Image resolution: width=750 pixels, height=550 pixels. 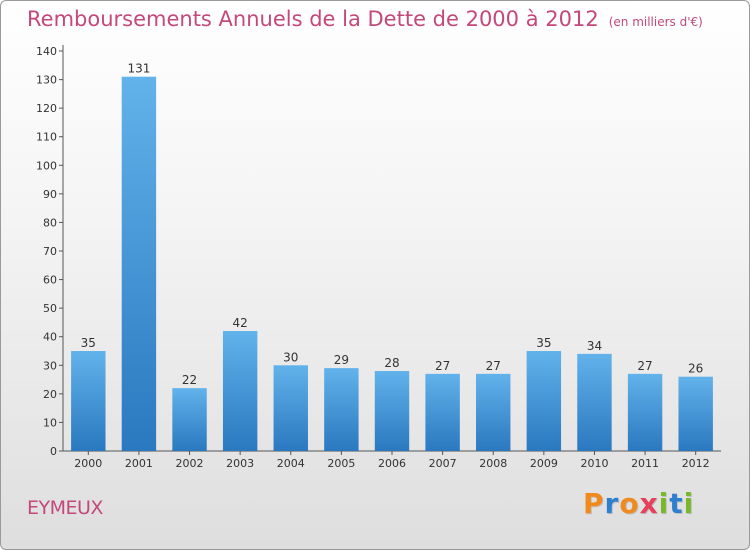 What do you see at coordinates (50, 394) in the screenshot?
I see `y-tick-label: 20` at bounding box center [50, 394].